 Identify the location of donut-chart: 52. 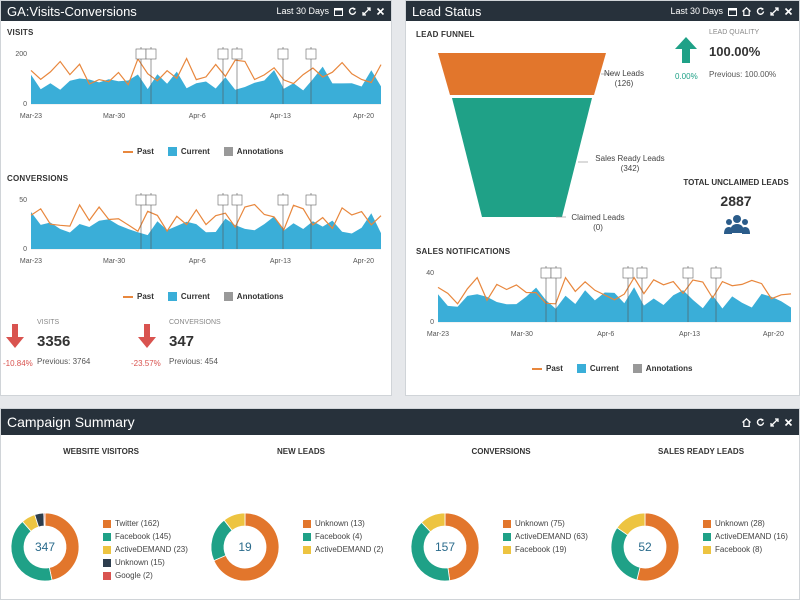
(645, 547).